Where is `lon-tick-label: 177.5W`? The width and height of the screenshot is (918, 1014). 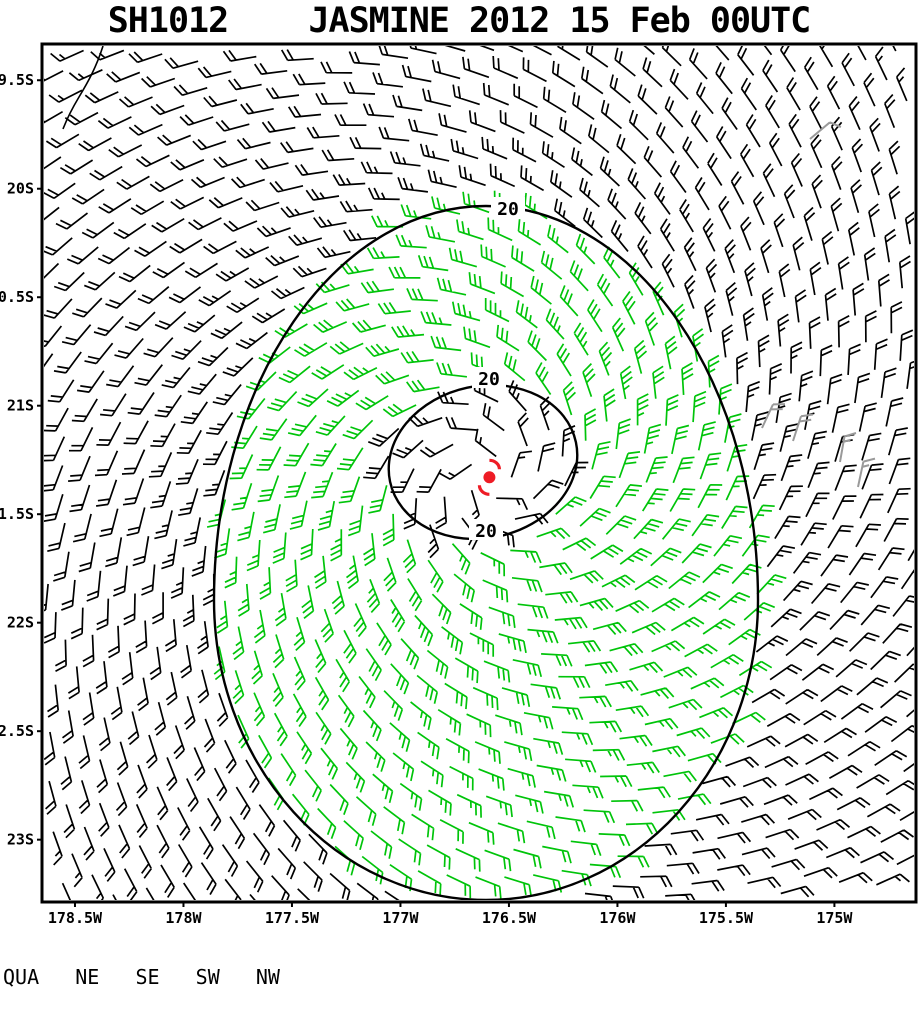 lon-tick-label: 177.5W is located at coordinates (292, 918).